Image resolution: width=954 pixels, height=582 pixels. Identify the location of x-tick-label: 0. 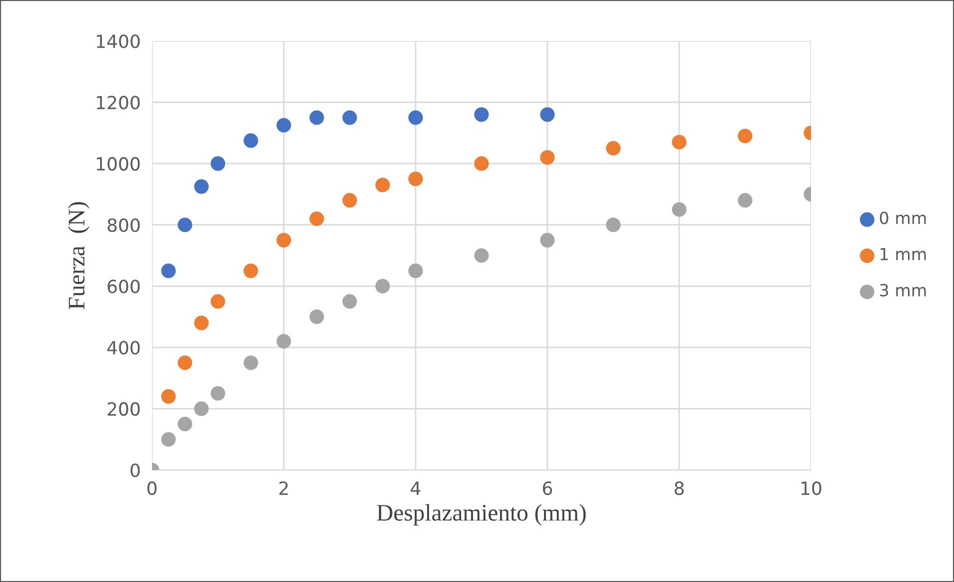
(152, 488).